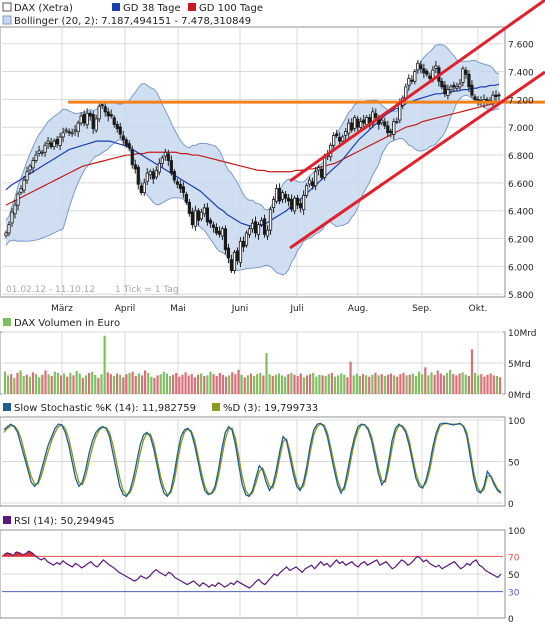 The image size is (545, 633). Describe the element at coordinates (478, 309) in the screenshot. I see `price-x-tick-label: Okt.` at that location.